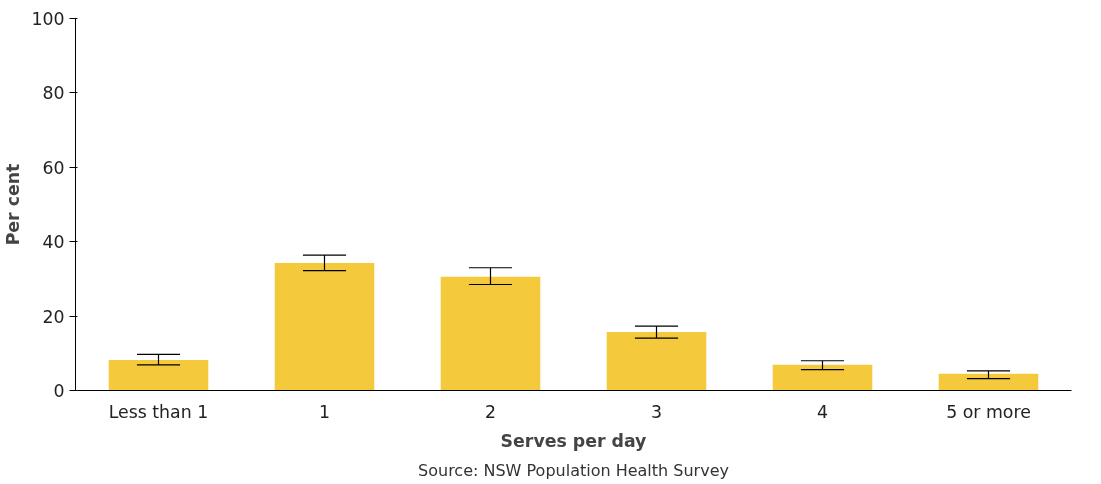 The height and width of the screenshot is (484, 1101). What do you see at coordinates (59, 391) in the screenshot?
I see `y-tick-label: 0` at bounding box center [59, 391].